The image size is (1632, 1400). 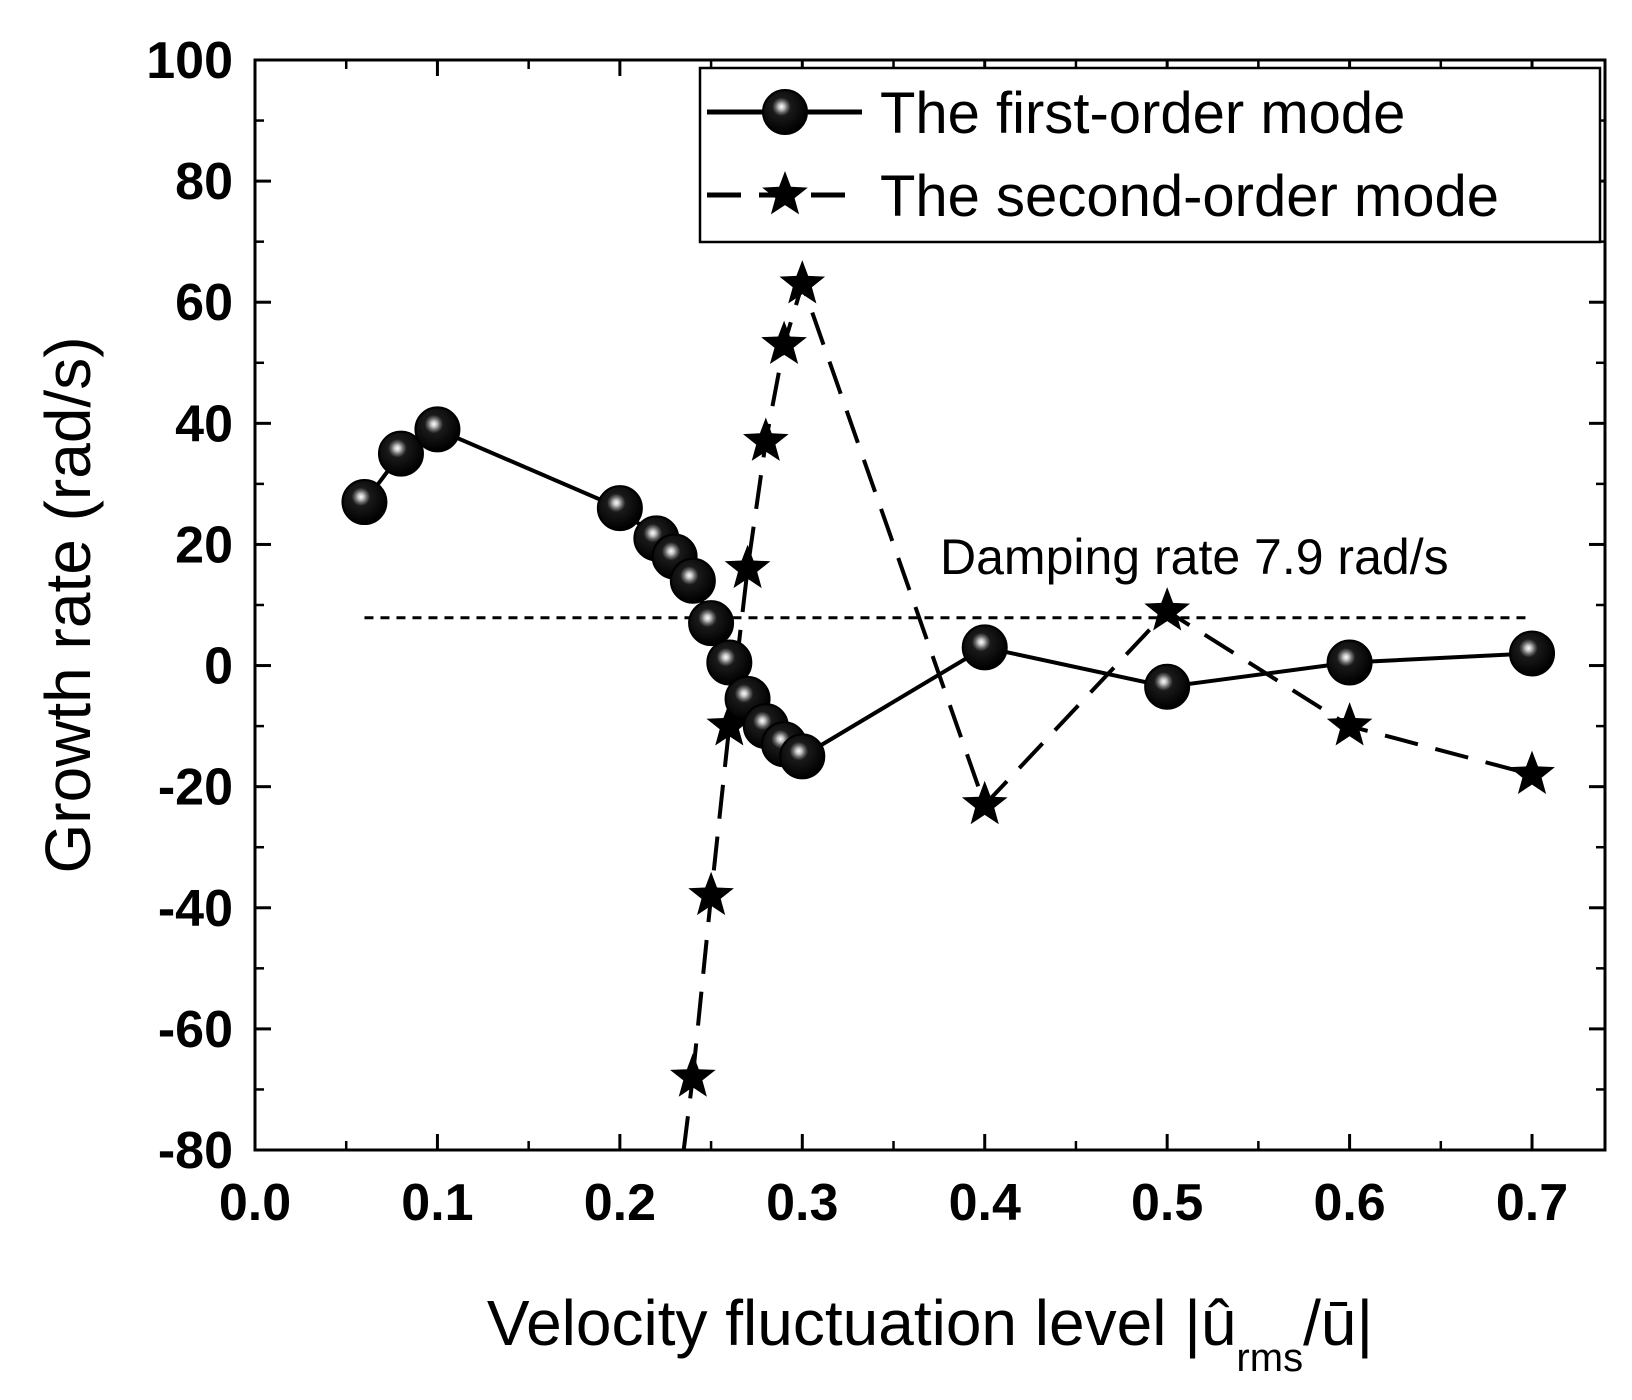 What do you see at coordinates (620, 1203) in the screenshot?
I see `x-tick-label: 0.2` at bounding box center [620, 1203].